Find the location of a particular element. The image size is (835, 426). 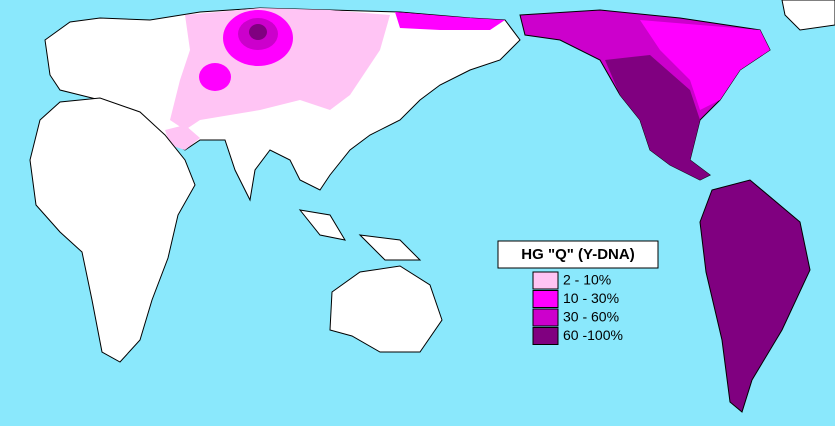

africa is located at coordinates (112, 230).